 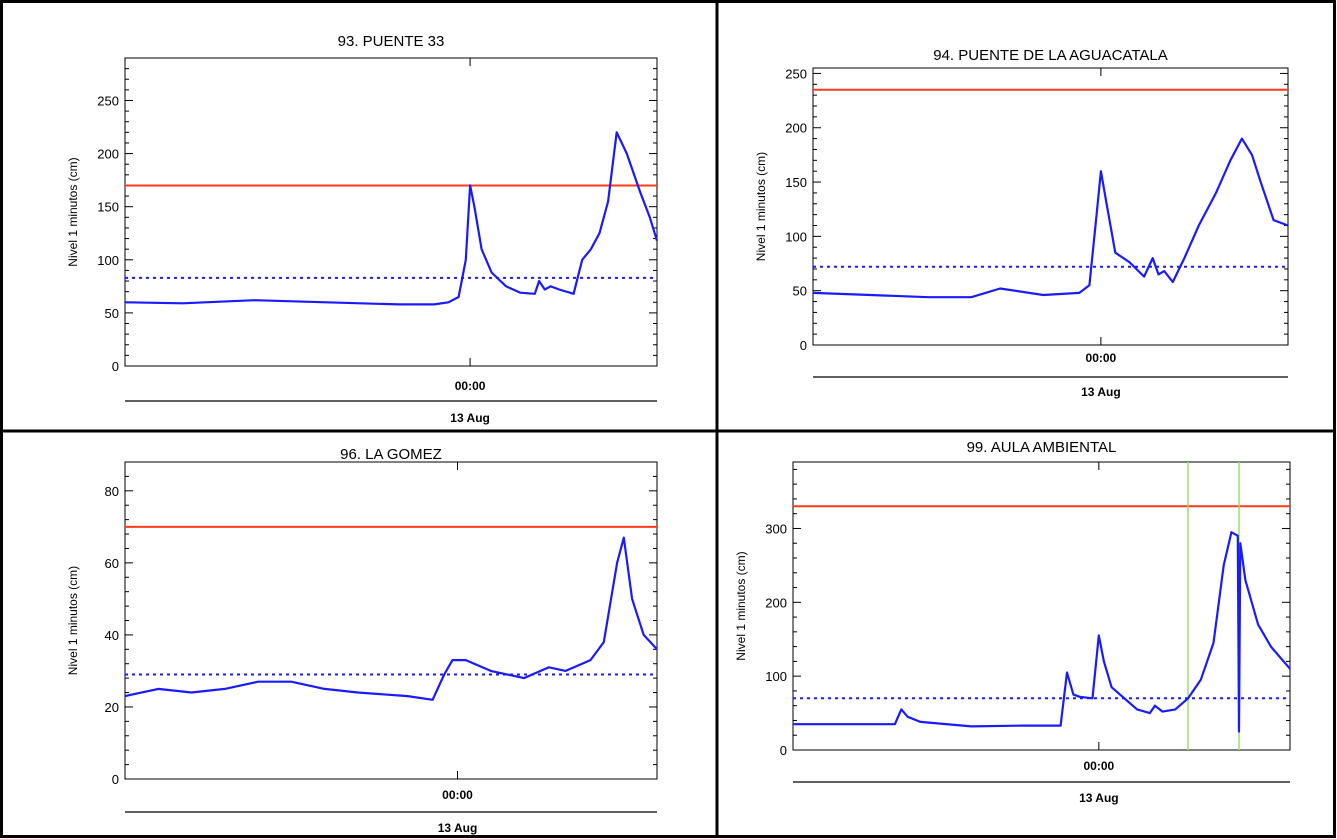 I want to click on y-tick-label: 40, so click(x=112, y=635).